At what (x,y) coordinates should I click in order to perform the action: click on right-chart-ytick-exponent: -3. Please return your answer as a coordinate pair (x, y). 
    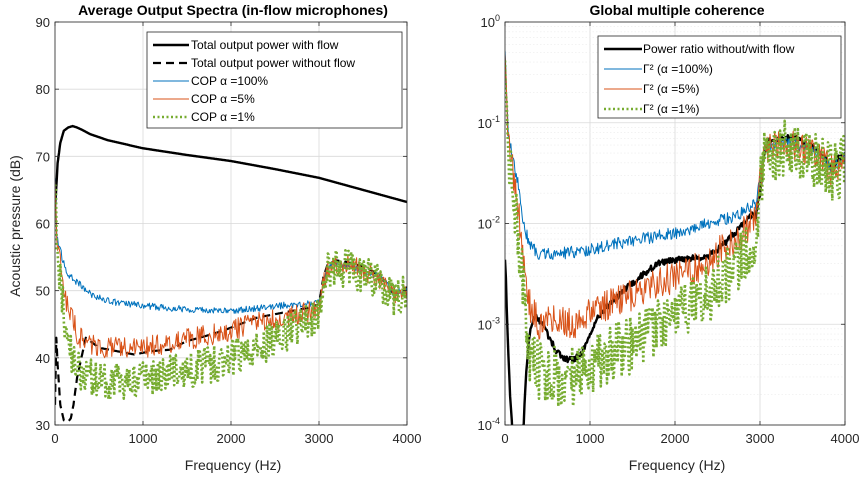
    Looking at the image, I should click on (496, 320).